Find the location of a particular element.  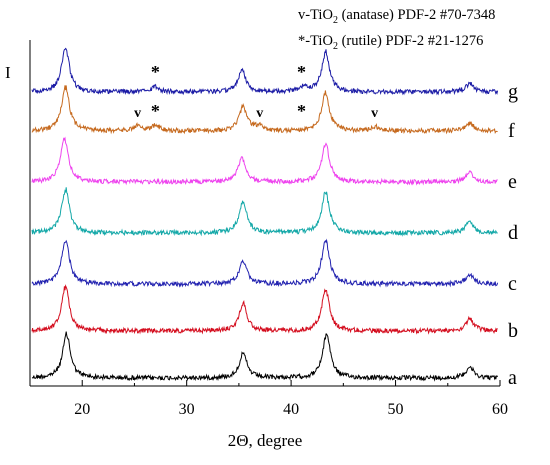

curve-label-b: b is located at coordinates (513, 331).